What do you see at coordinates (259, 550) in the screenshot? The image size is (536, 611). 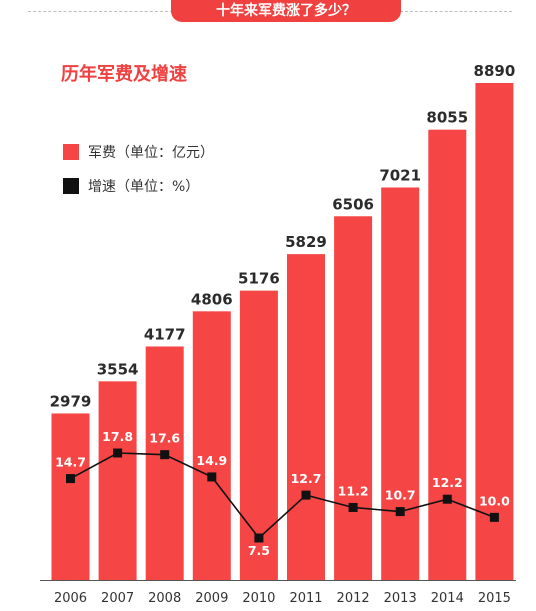 I see `growth-value-label: 7.5` at bounding box center [259, 550].